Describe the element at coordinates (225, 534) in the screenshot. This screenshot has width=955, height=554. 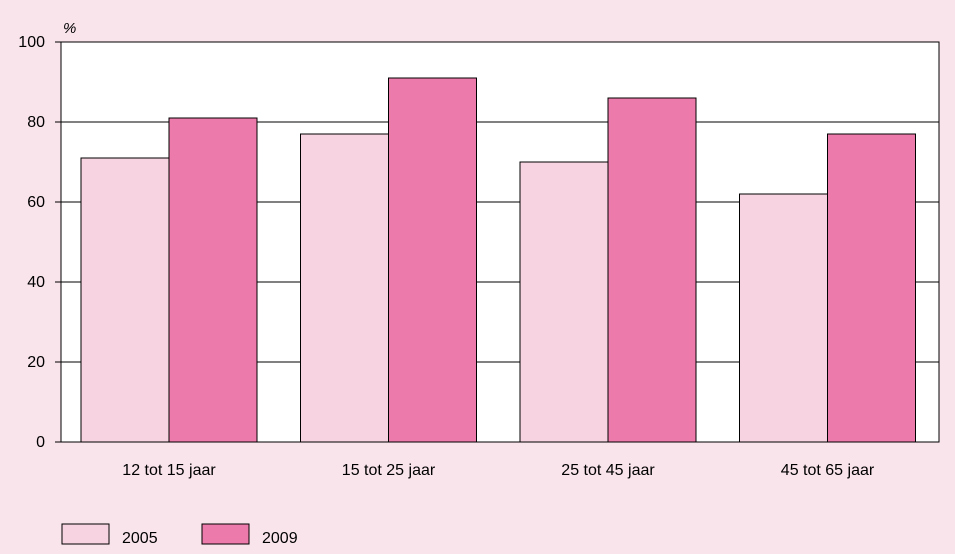
I see `legend-swatch-2009` at that location.